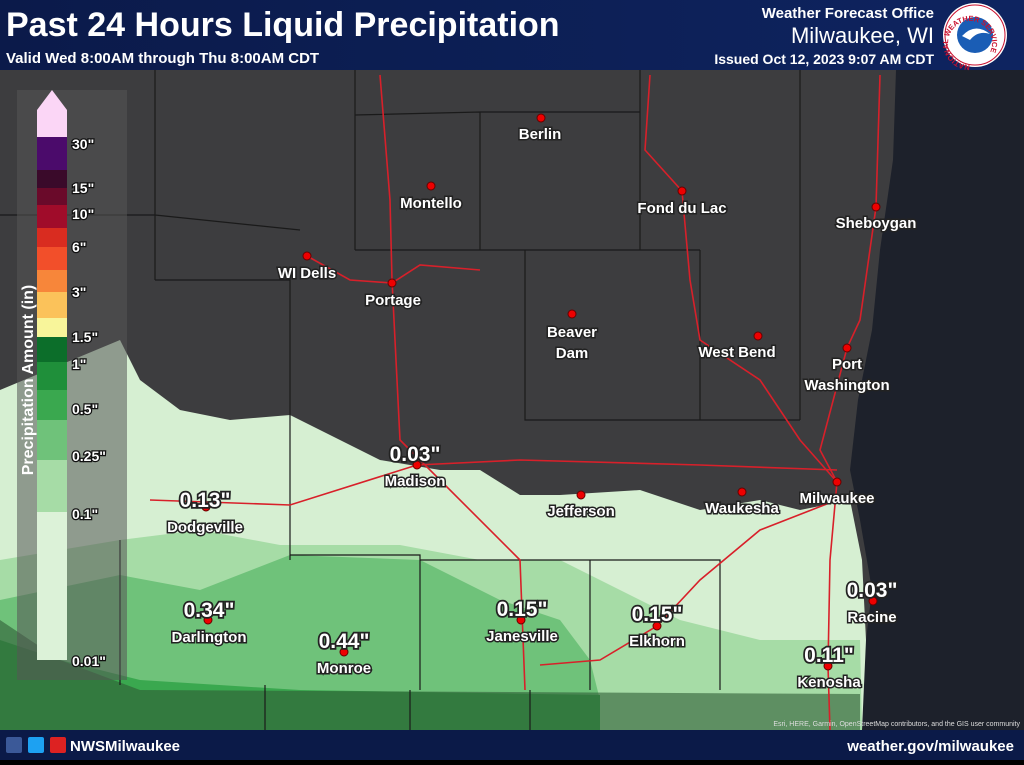 The height and width of the screenshot is (765, 1024). I want to click on lake-michigan, so click(937, 400).